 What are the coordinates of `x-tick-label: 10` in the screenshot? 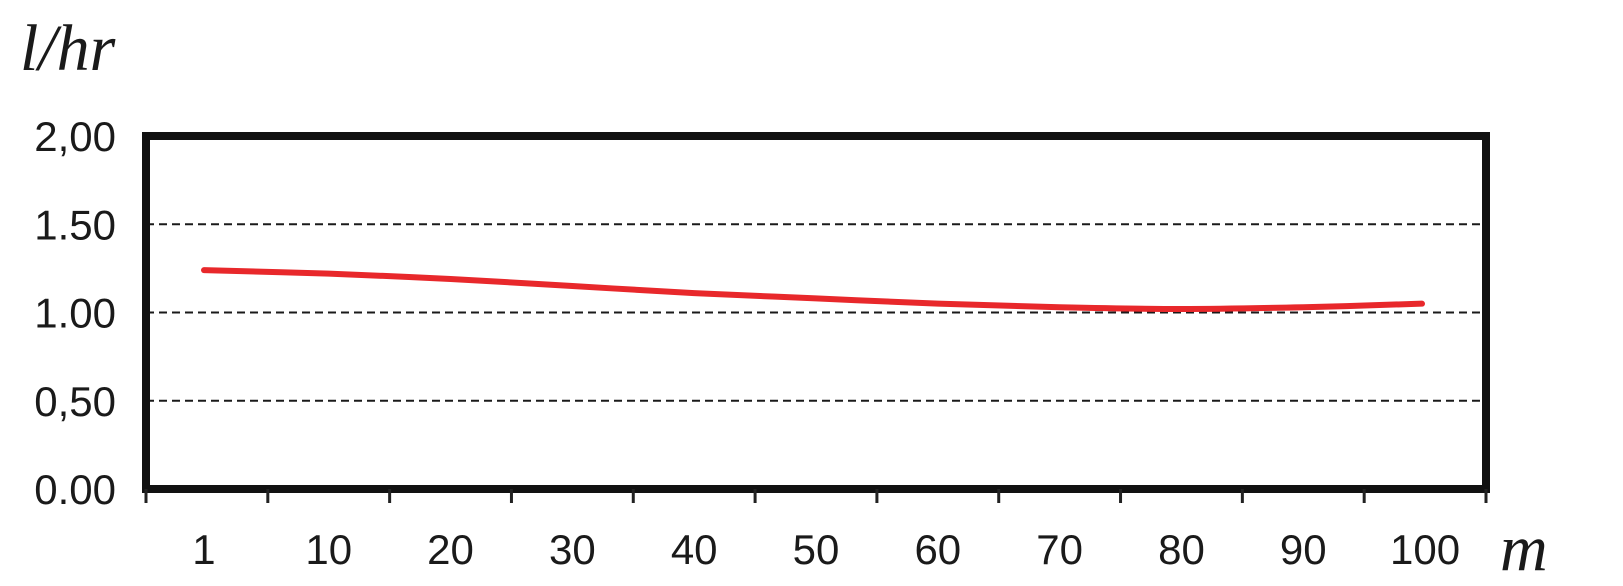 It's located at (328, 549).